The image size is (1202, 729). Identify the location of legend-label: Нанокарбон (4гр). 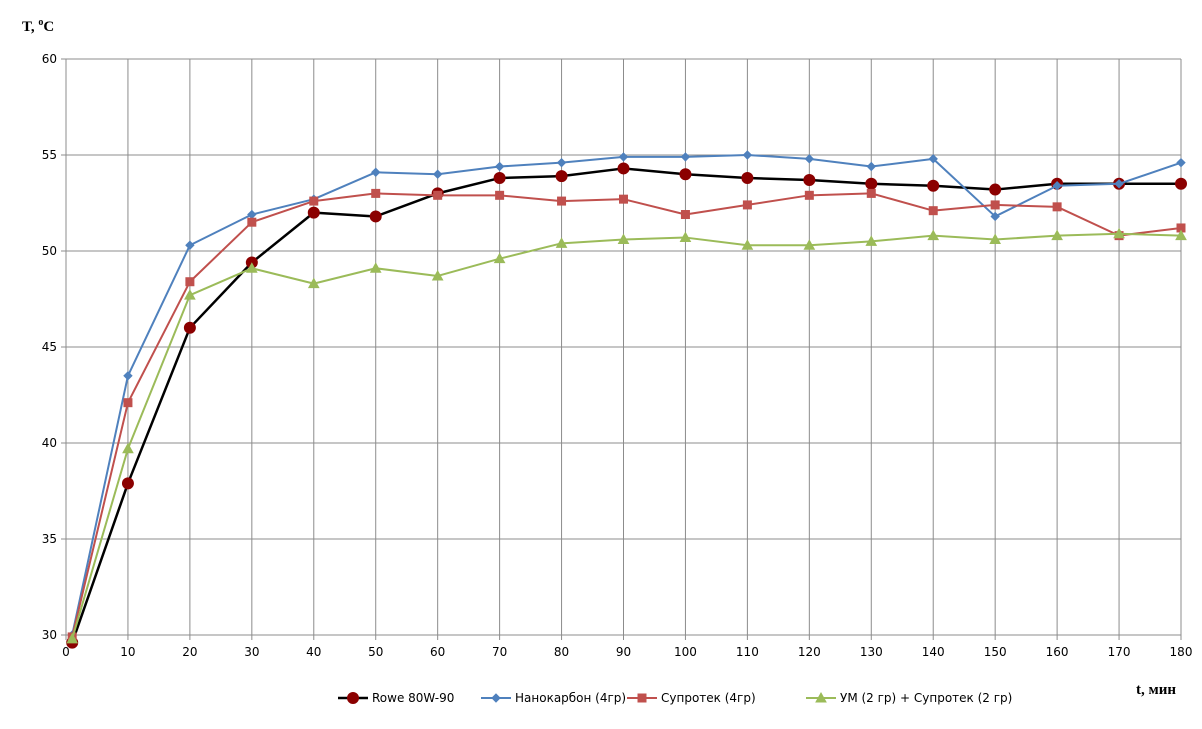
(570, 698).